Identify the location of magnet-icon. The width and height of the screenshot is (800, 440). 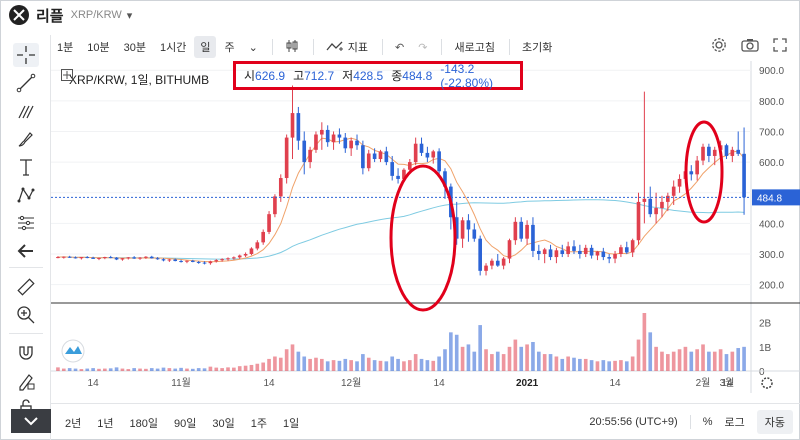
(26, 353).